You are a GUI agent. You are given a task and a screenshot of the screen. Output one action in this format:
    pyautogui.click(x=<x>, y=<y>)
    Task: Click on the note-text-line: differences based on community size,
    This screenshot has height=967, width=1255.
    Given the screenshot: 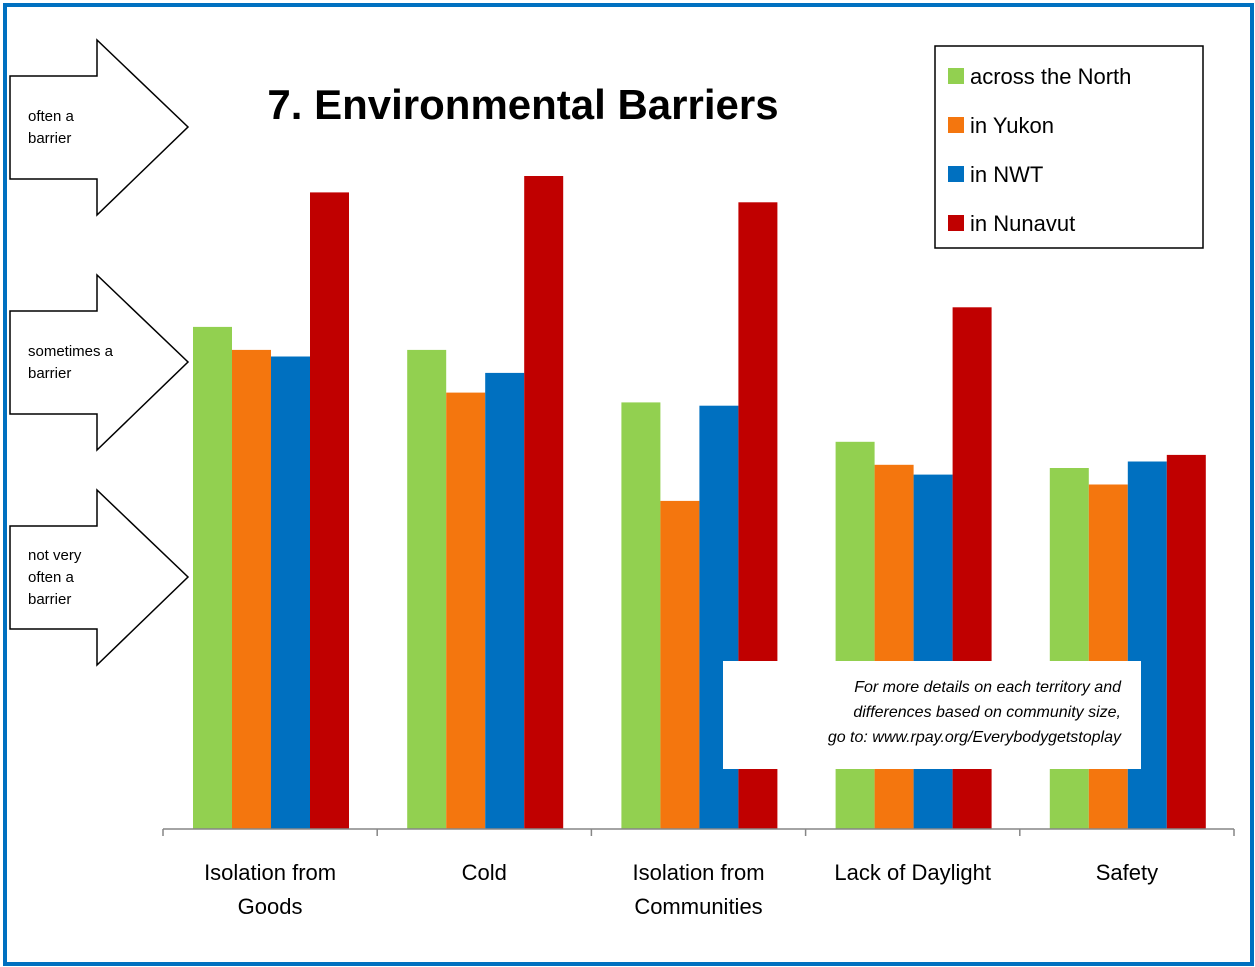 What is the action you would take?
    pyautogui.click(x=987, y=712)
    